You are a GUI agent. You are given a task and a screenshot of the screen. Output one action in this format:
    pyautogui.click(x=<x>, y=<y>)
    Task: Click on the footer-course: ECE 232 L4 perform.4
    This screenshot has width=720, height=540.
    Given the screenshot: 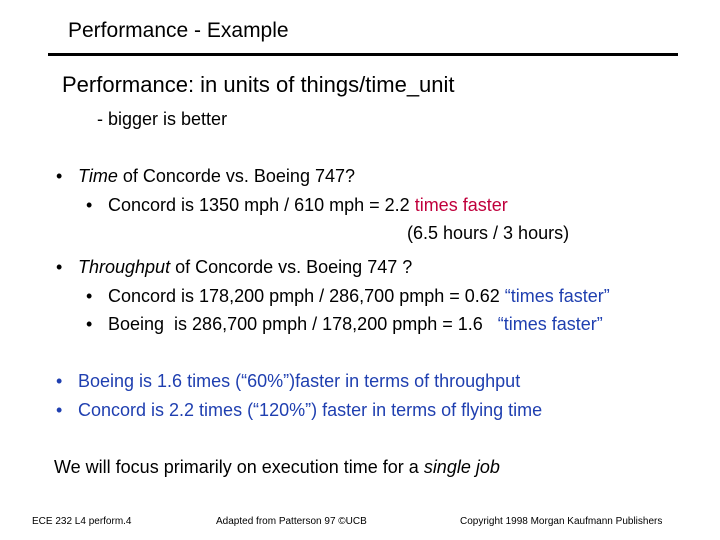 What is the action you would take?
    pyautogui.click(x=82, y=521)
    